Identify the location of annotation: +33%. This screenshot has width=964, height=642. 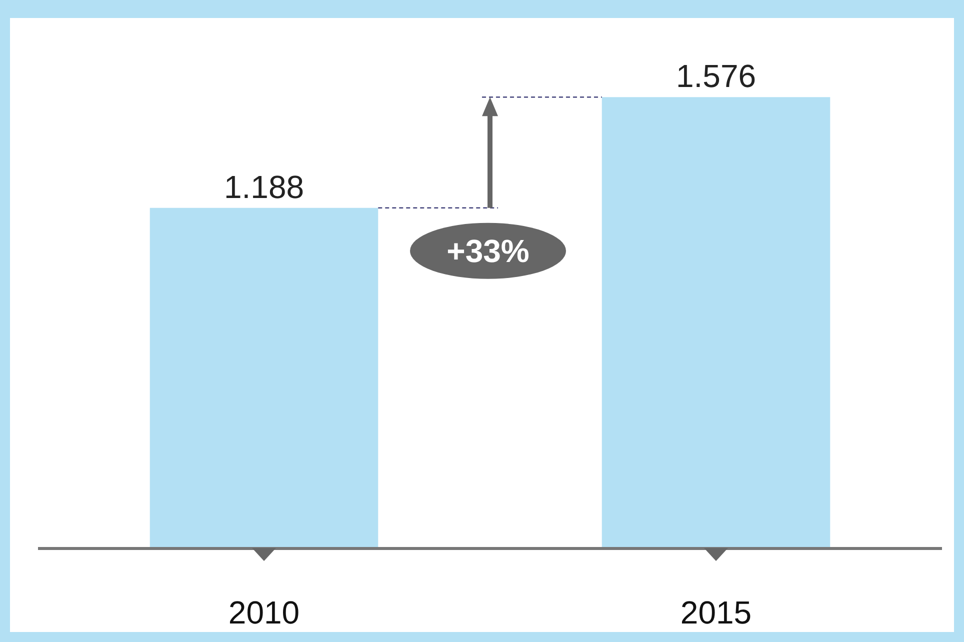
(488, 250).